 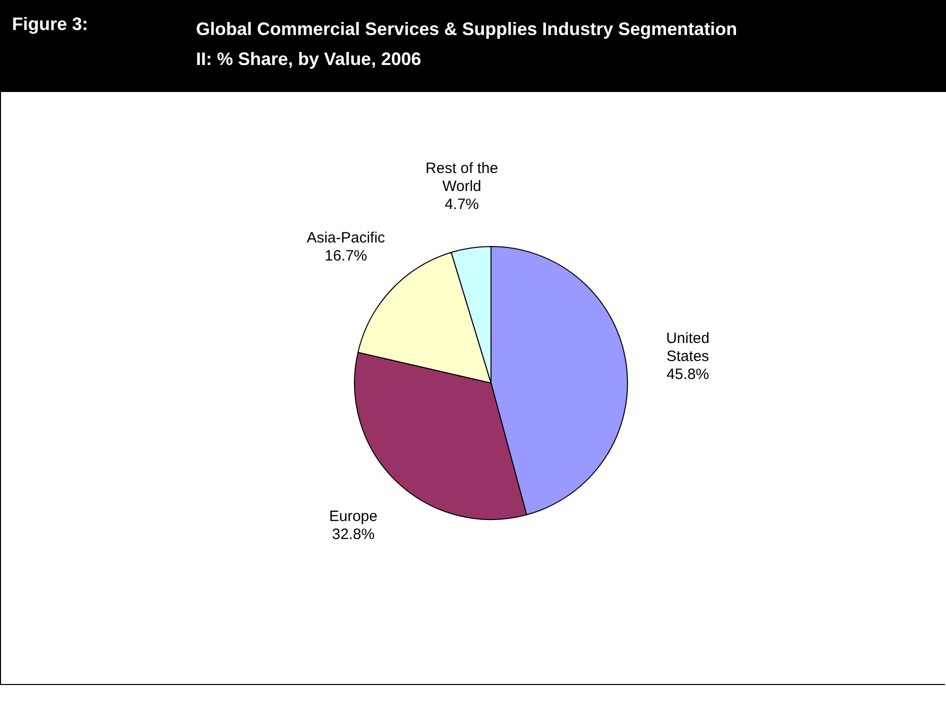 What do you see at coordinates (346, 238) in the screenshot?
I see `slice-label: Asia-Pacific` at bounding box center [346, 238].